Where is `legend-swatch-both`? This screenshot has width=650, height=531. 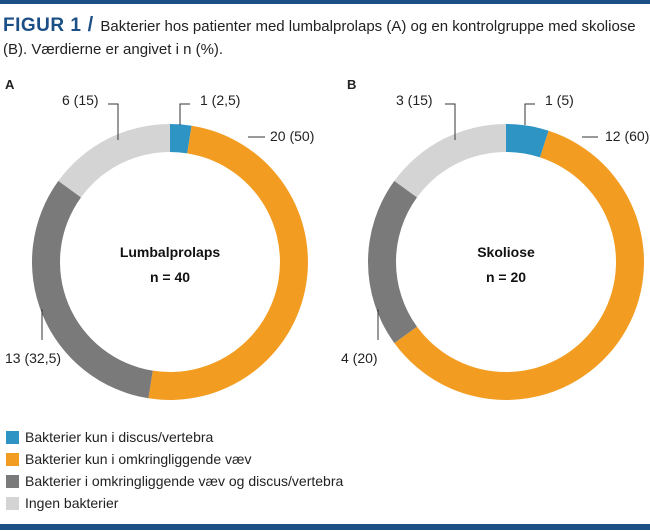
legend-swatch-both is located at coordinates (12, 481).